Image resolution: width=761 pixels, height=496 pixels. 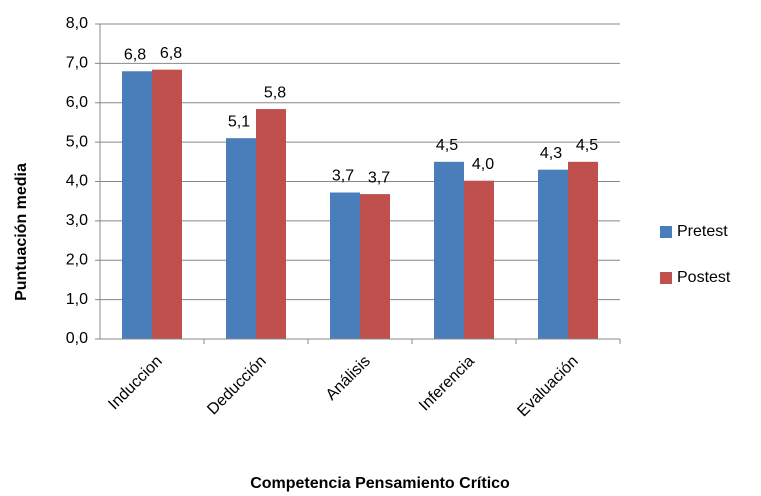 What do you see at coordinates (380, 483) in the screenshot?
I see `x-axis-title: Competencia Pensamiento Crítico` at bounding box center [380, 483].